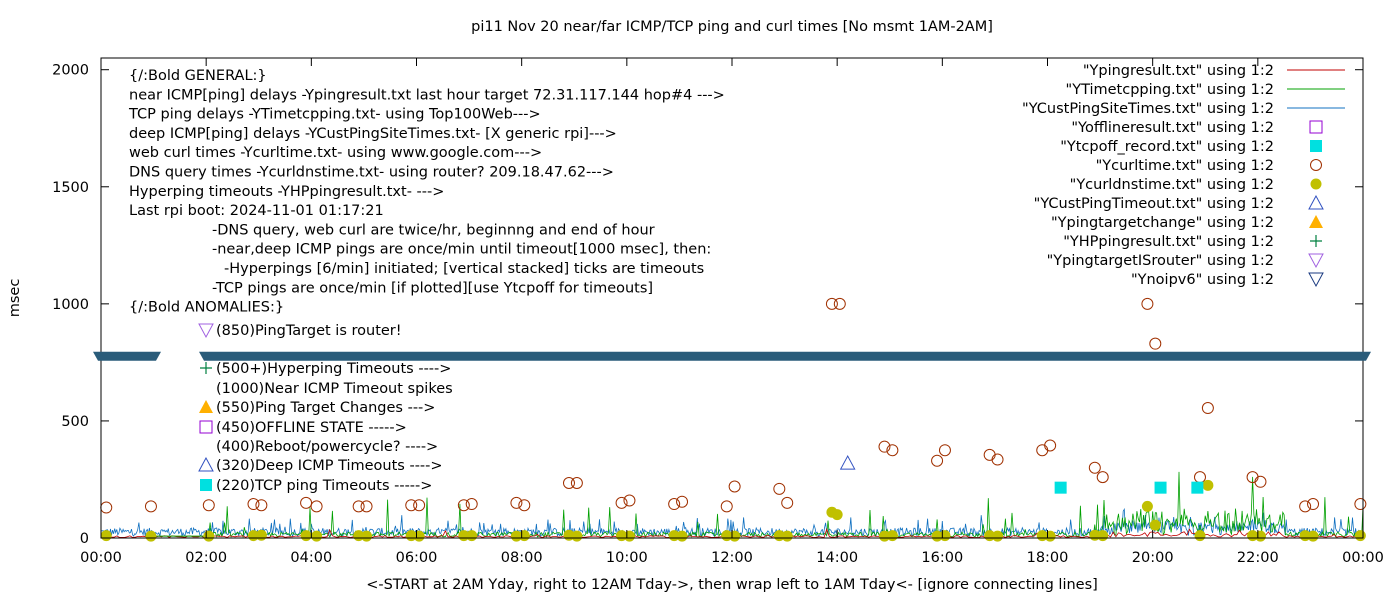 The width and height of the screenshot is (1400, 600). What do you see at coordinates (417, 558) in the screenshot?
I see `x-tick-label: 06:00` at bounding box center [417, 558].